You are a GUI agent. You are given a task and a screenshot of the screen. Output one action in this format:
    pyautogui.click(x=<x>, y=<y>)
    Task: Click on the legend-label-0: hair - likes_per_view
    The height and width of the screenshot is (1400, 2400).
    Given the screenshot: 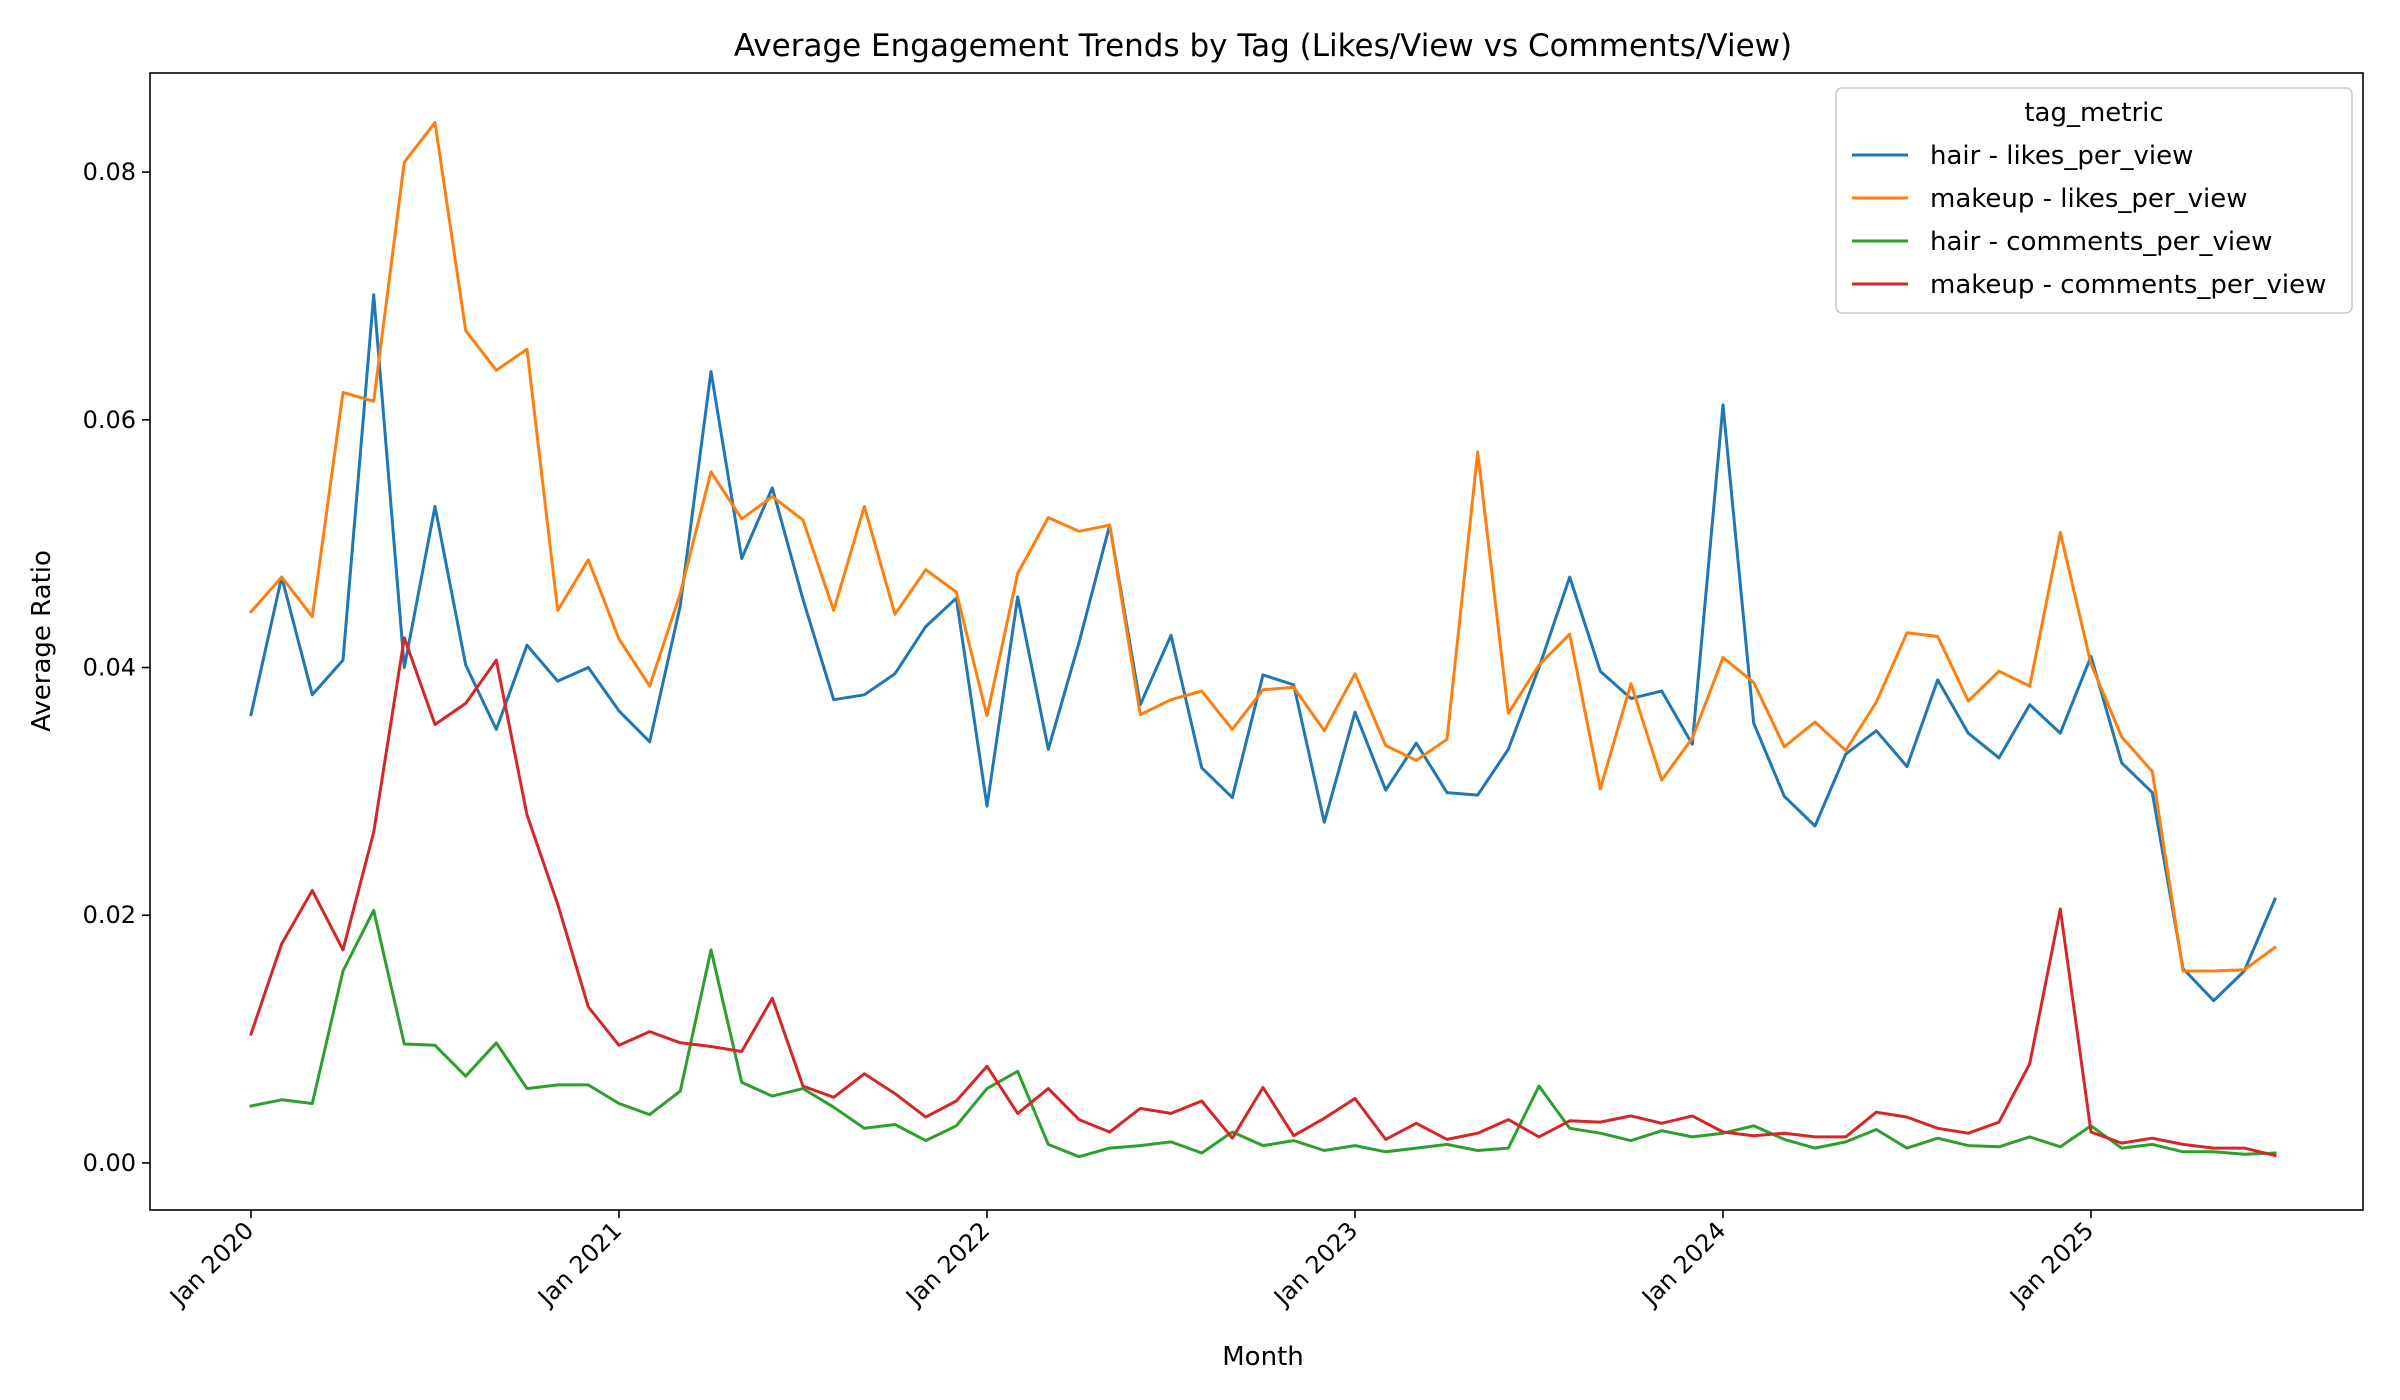 What is the action you would take?
    pyautogui.click(x=2061, y=156)
    